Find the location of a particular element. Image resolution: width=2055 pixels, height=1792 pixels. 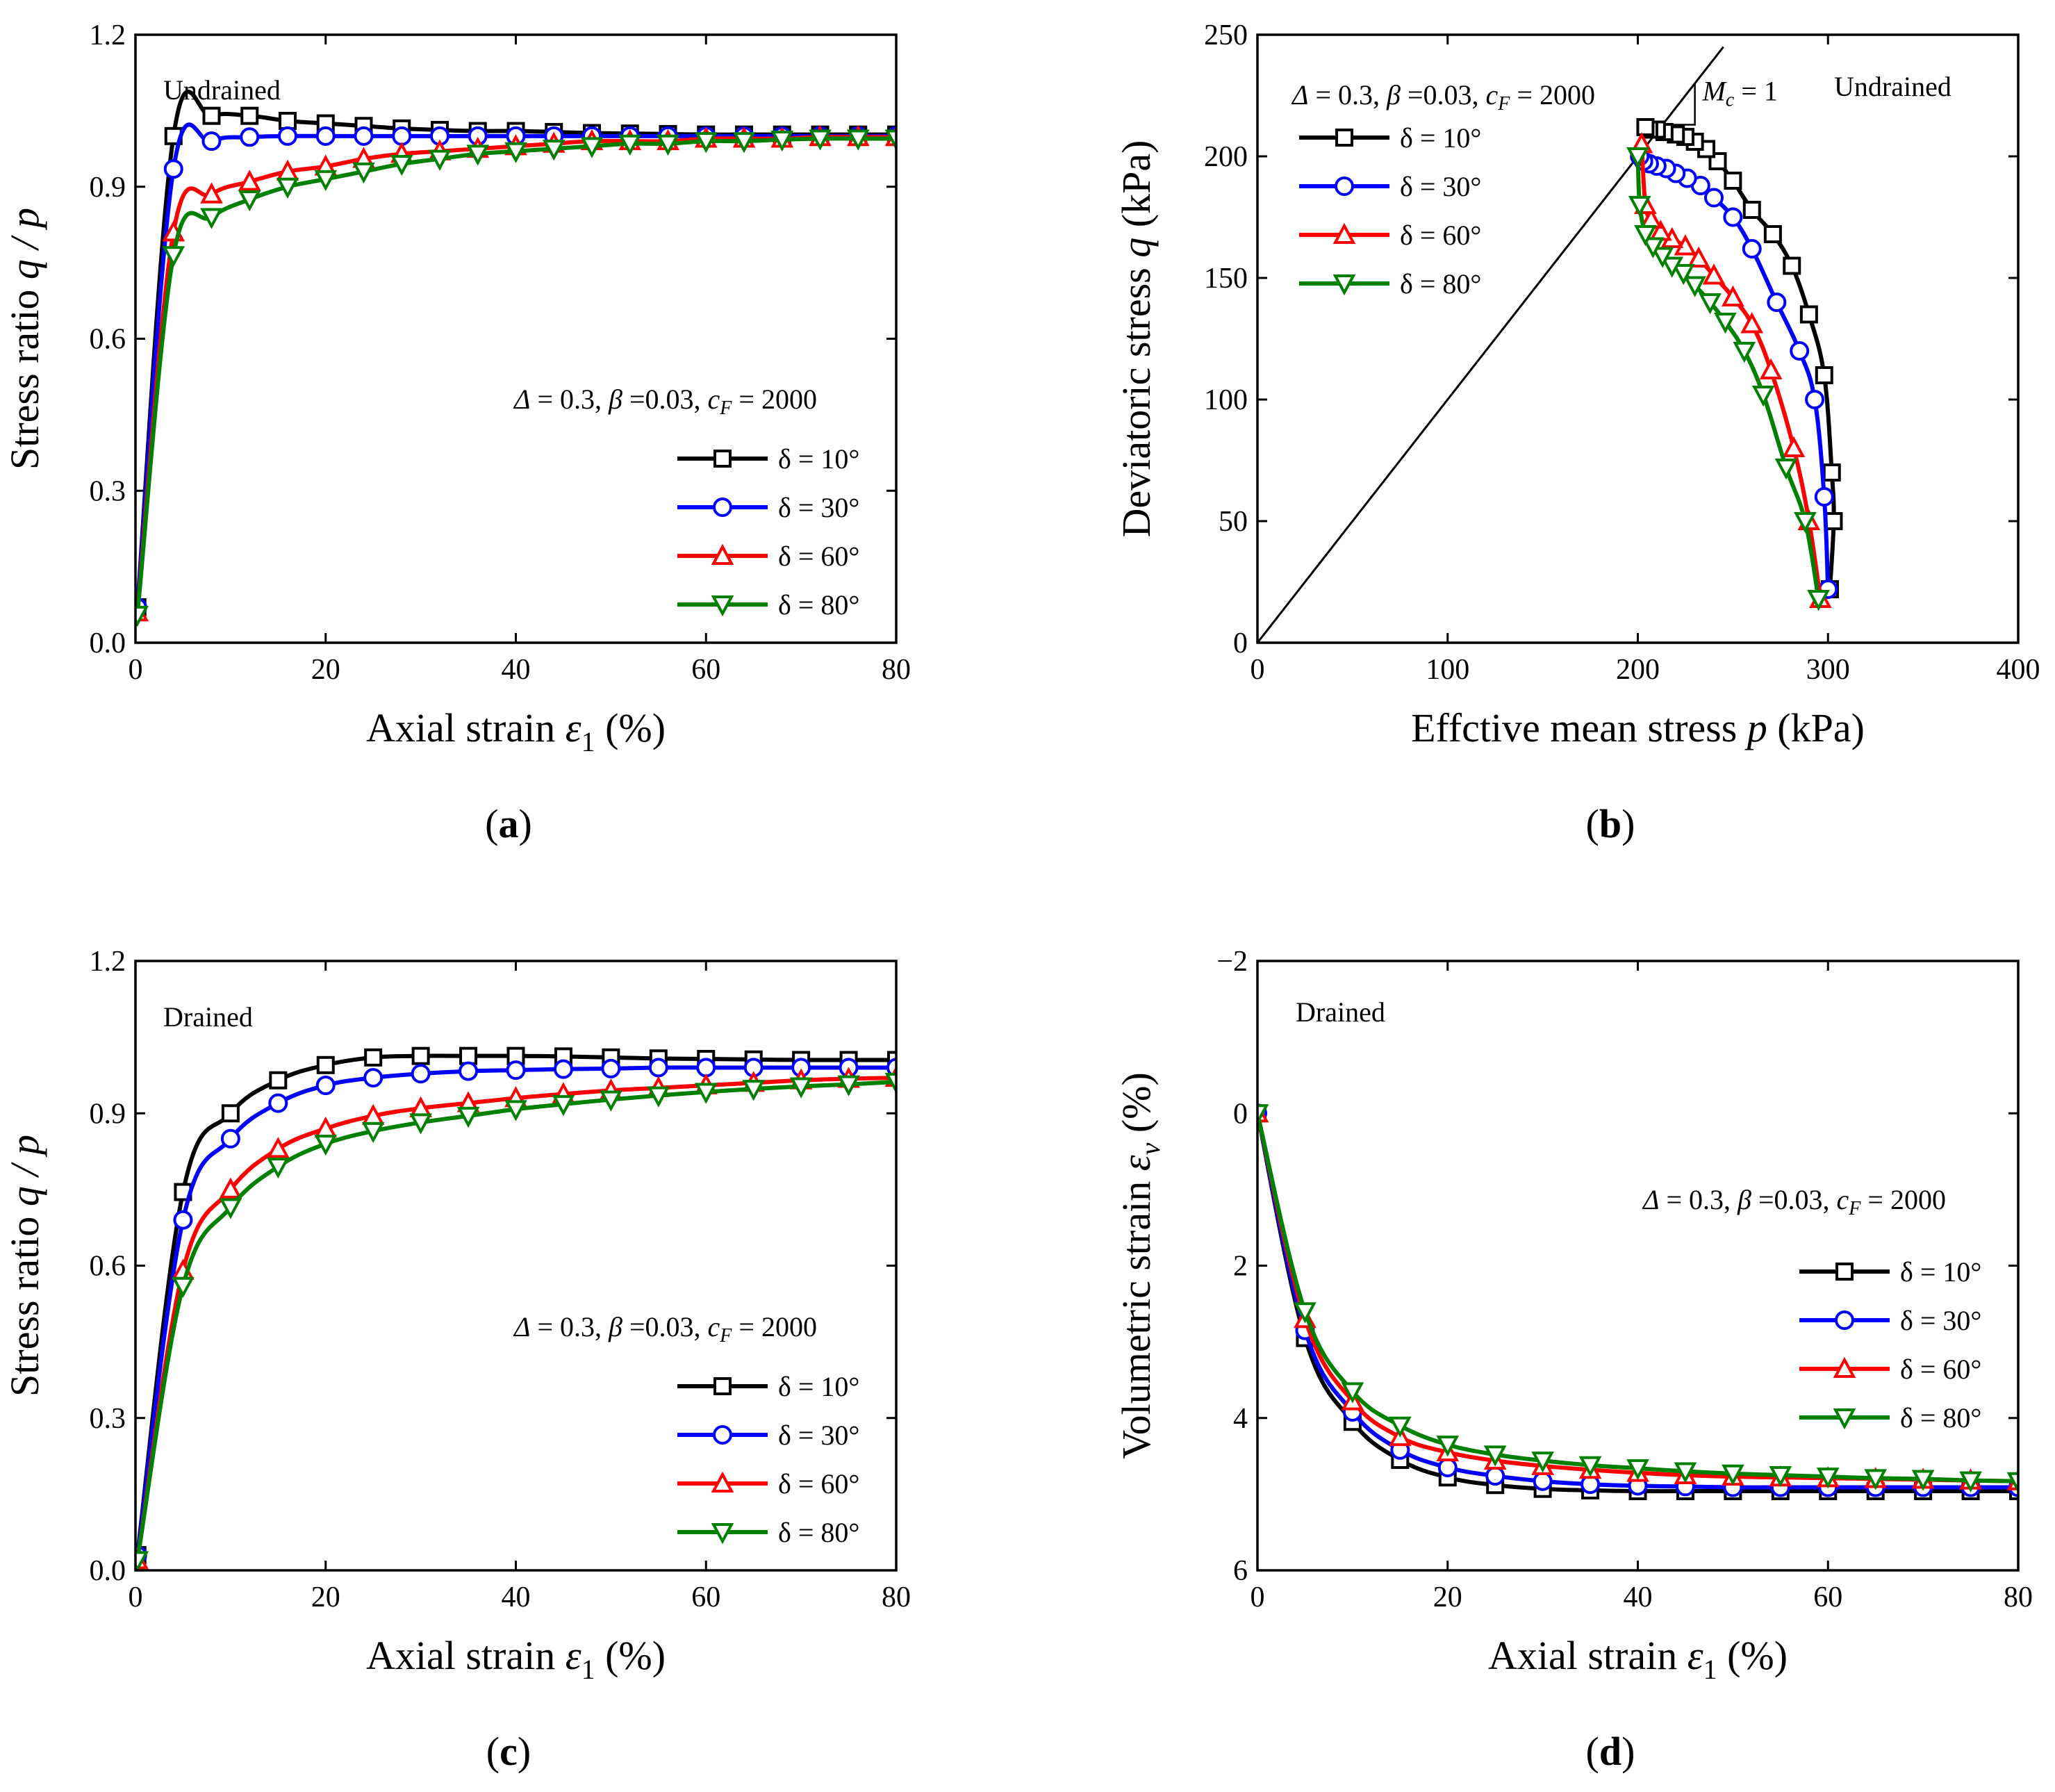

y-tick-label: 0.3 is located at coordinates (108, 1419).